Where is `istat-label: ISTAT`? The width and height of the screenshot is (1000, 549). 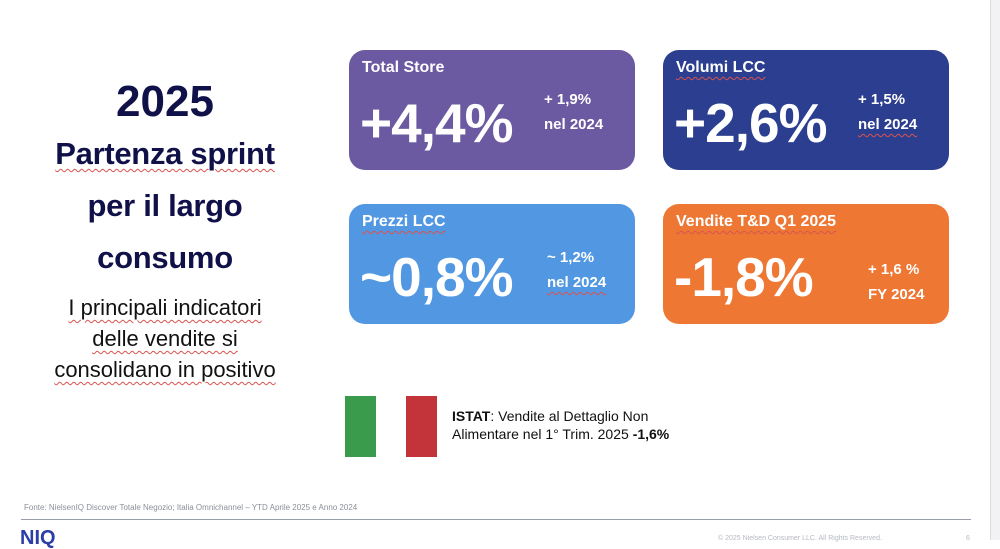
istat-label: ISTAT is located at coordinates (471, 416).